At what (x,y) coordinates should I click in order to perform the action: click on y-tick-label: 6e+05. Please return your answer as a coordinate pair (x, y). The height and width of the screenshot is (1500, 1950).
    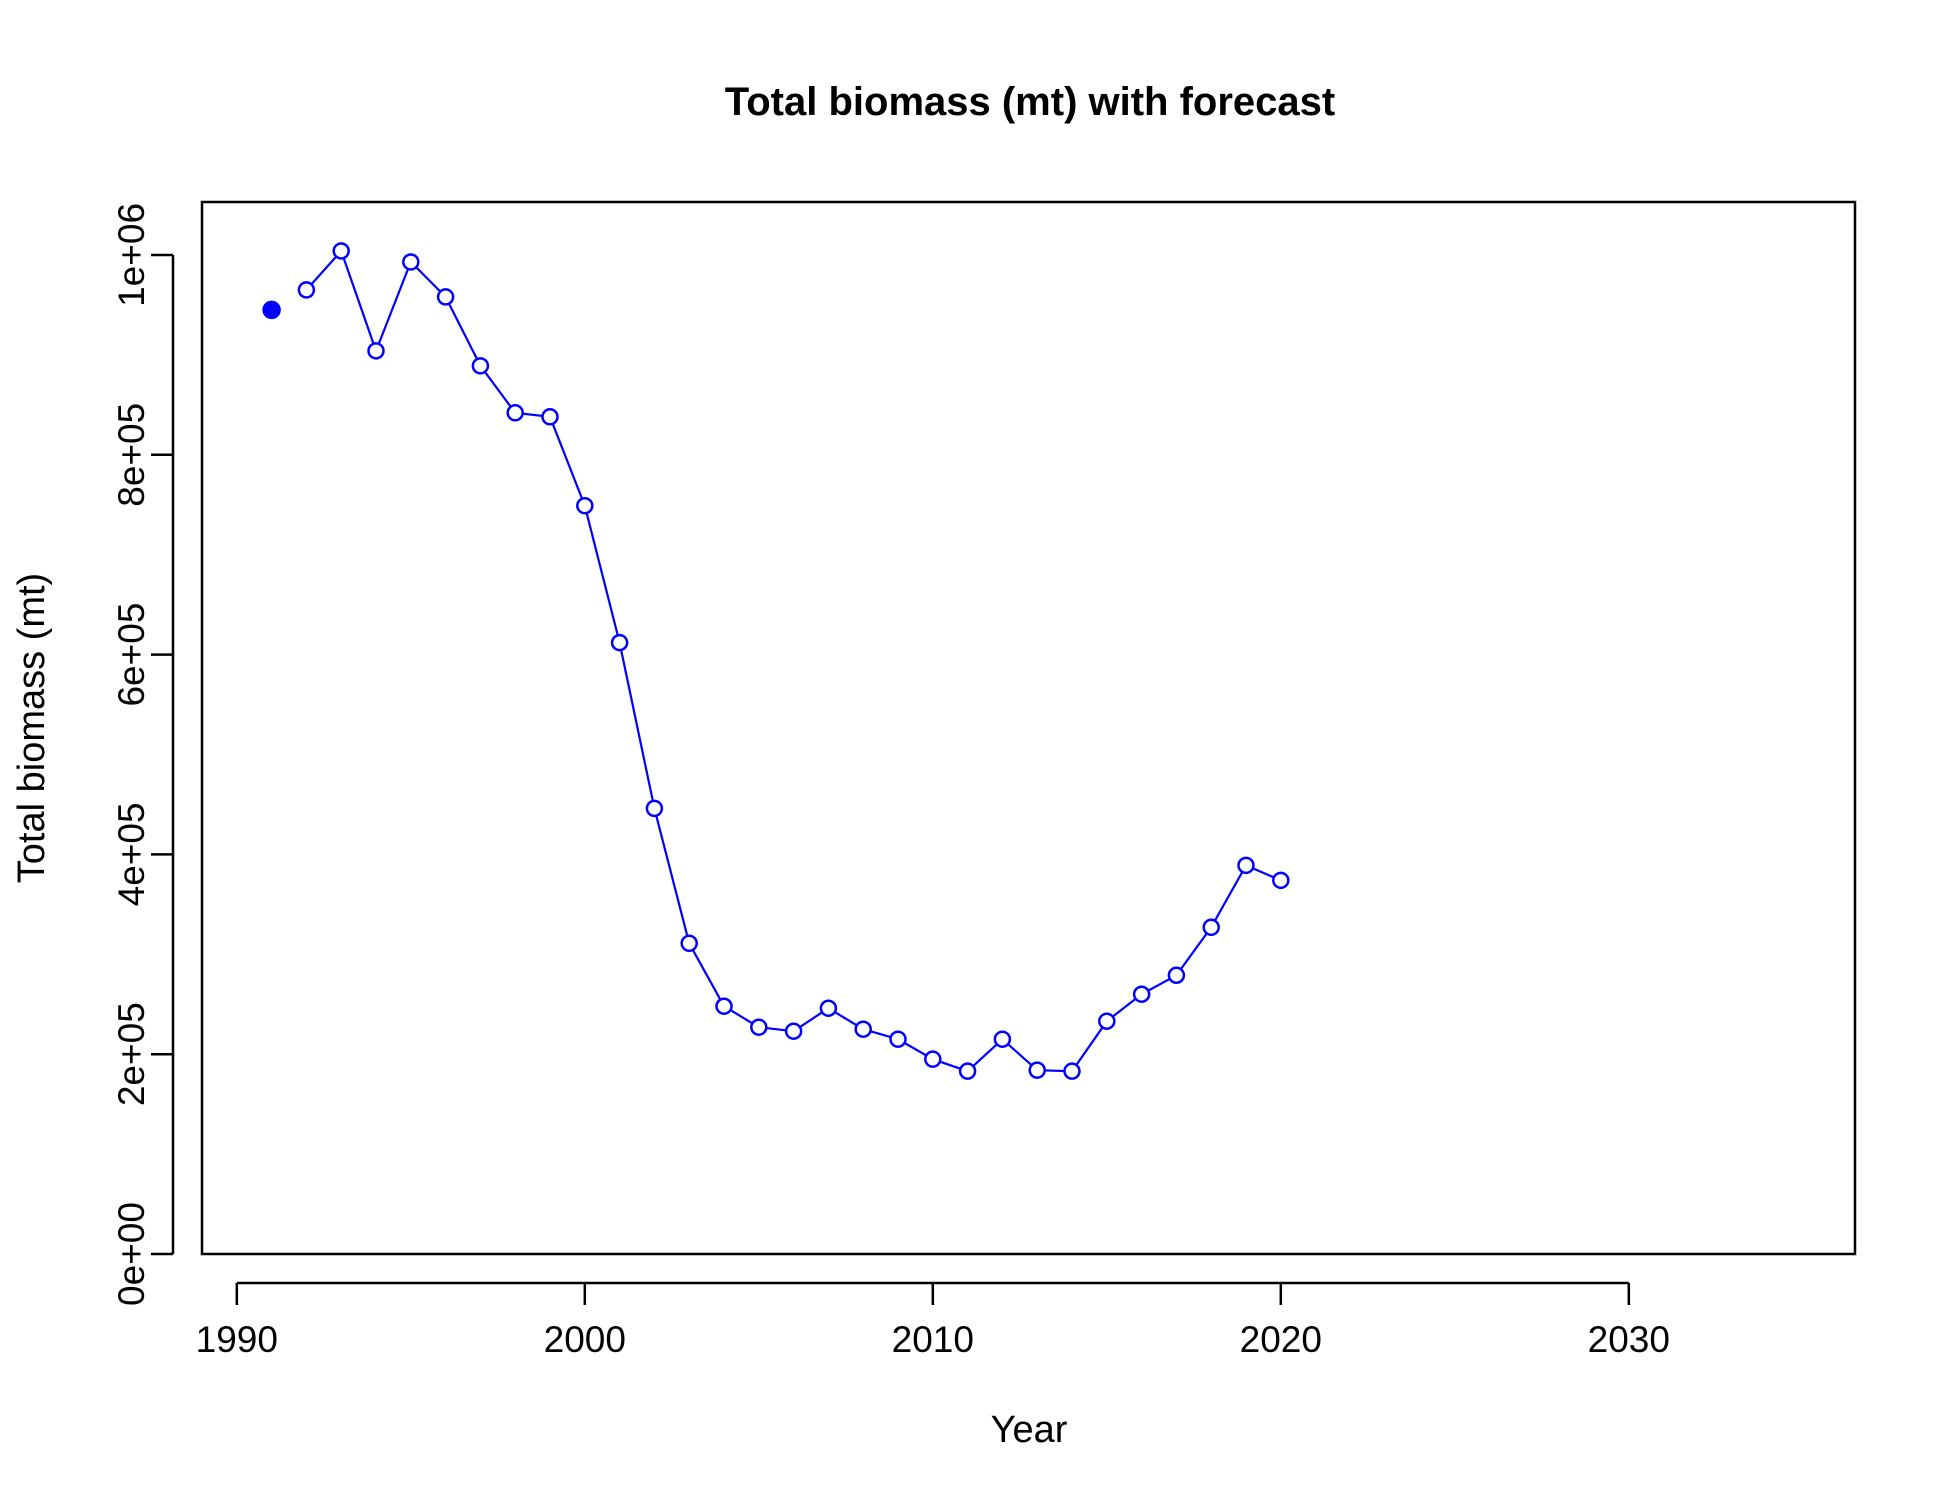
    Looking at the image, I should click on (131, 655).